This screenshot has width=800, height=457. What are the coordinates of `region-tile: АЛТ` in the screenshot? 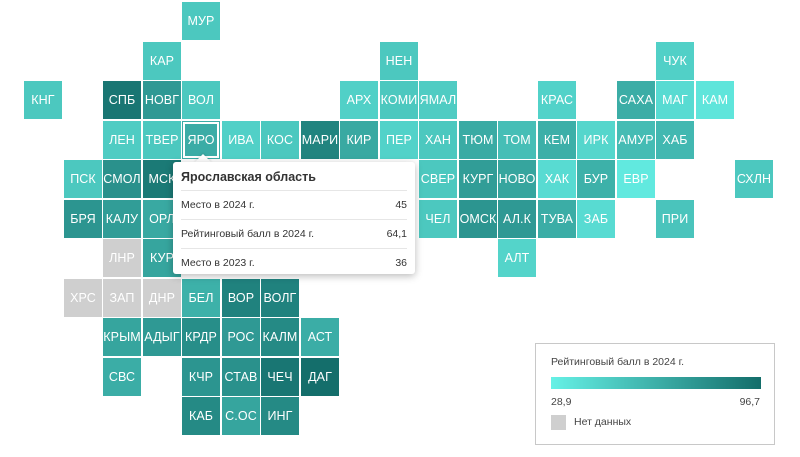 It's located at (517, 258).